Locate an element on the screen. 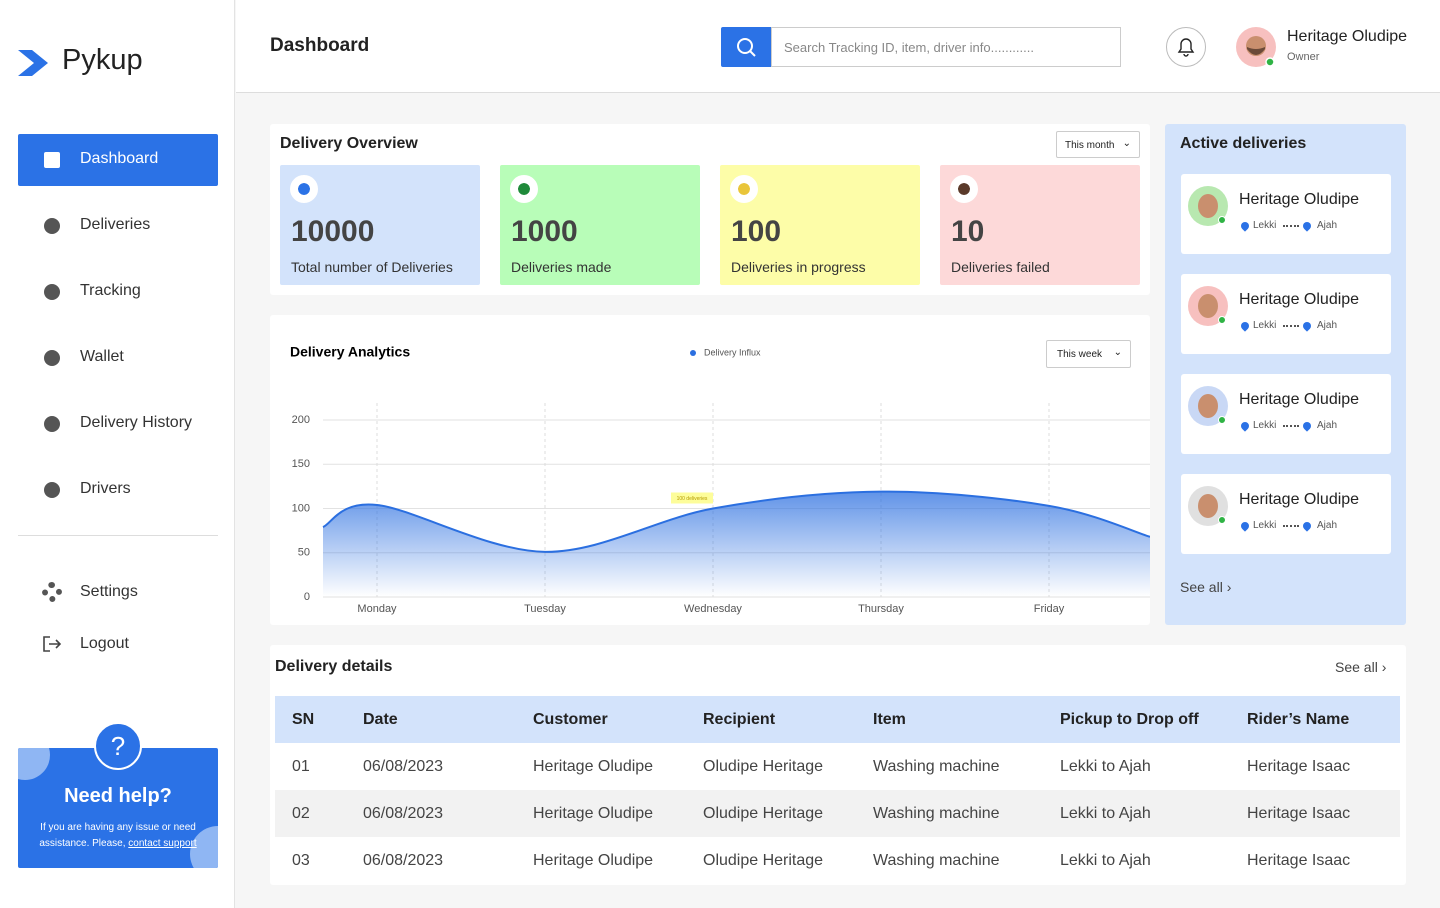  divider is located at coordinates (118, 535).